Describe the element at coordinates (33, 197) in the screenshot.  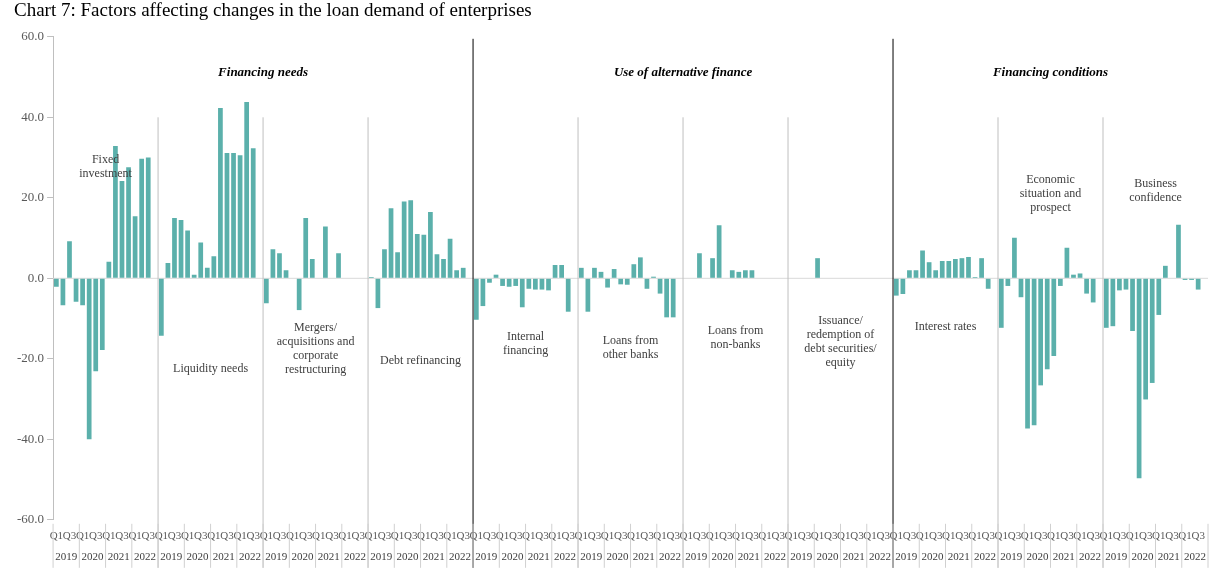
I see `y-tick-label: 20.0` at that location.